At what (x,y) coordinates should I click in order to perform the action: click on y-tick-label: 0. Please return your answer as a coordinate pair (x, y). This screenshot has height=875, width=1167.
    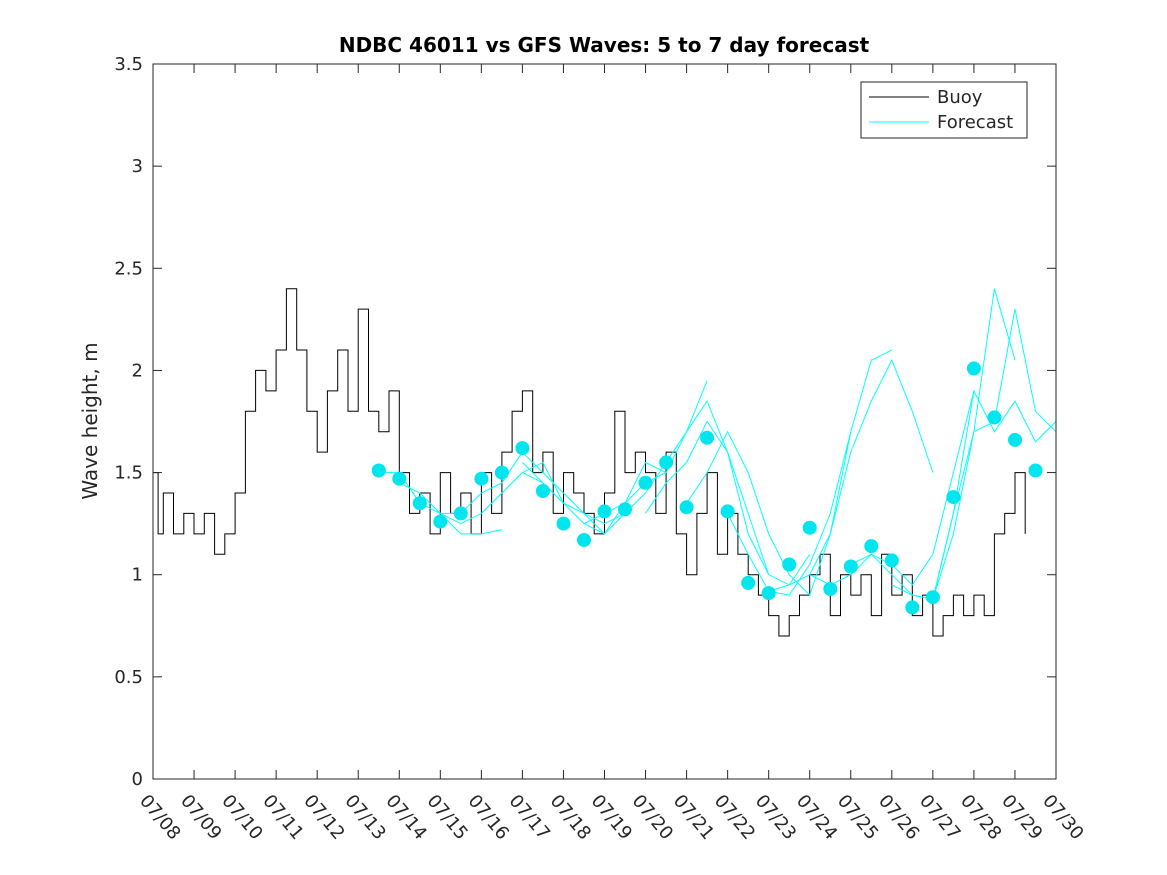
    Looking at the image, I should click on (137, 779).